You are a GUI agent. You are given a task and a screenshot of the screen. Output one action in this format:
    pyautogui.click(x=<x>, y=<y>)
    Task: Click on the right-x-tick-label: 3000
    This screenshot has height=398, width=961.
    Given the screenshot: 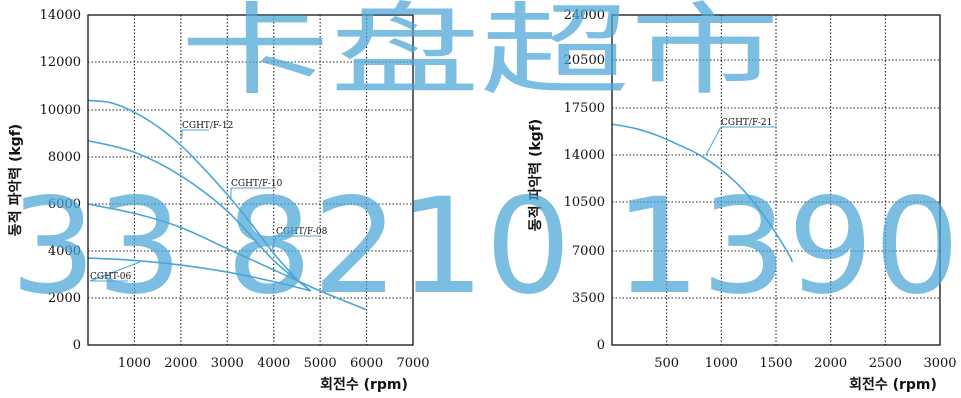 What is the action you would take?
    pyautogui.click(x=939, y=363)
    